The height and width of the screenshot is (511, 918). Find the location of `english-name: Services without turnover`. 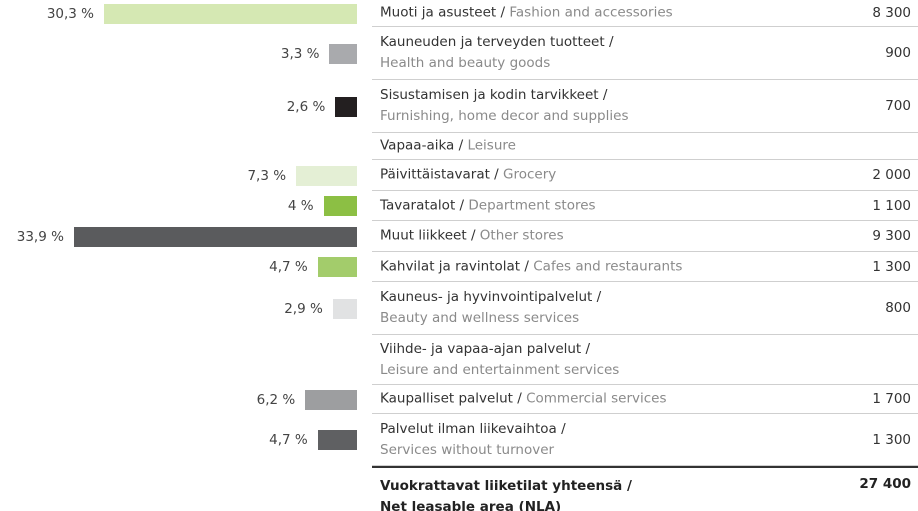

english-name: Services without turnover is located at coordinates (467, 449).